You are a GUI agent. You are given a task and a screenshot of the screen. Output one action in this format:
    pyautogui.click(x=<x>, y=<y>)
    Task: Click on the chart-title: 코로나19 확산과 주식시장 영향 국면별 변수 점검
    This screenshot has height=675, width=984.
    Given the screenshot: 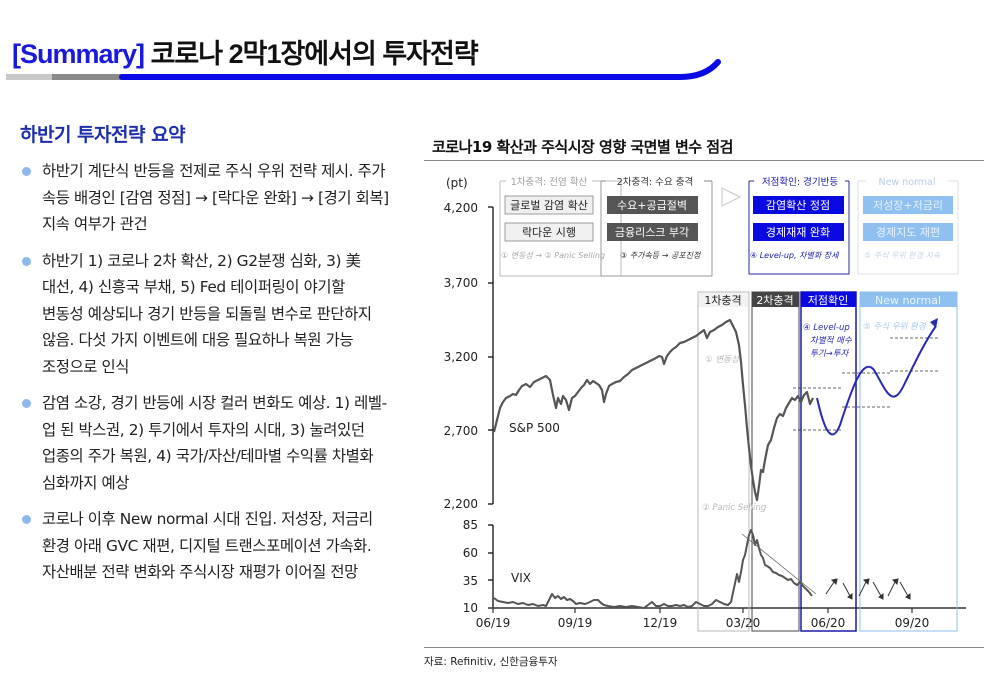 What is the action you would take?
    pyautogui.click(x=582, y=147)
    